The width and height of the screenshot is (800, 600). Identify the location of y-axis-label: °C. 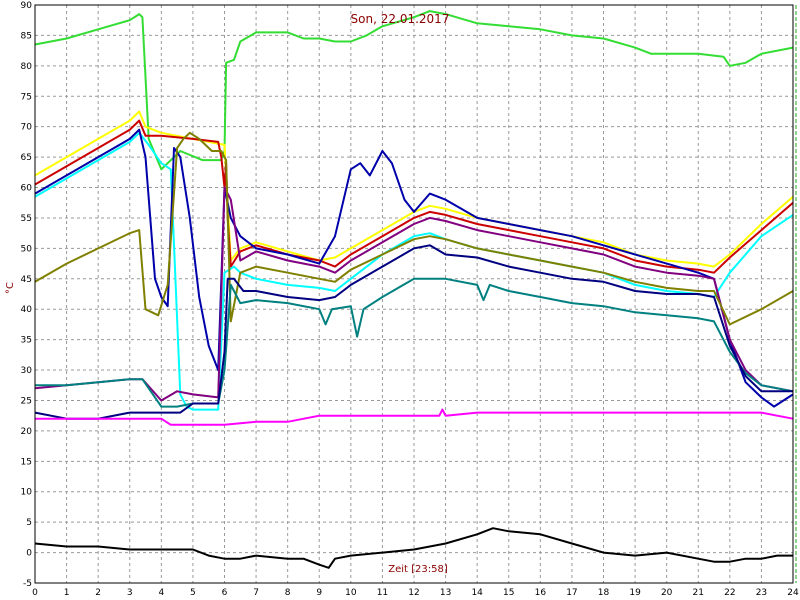
(10, 288).